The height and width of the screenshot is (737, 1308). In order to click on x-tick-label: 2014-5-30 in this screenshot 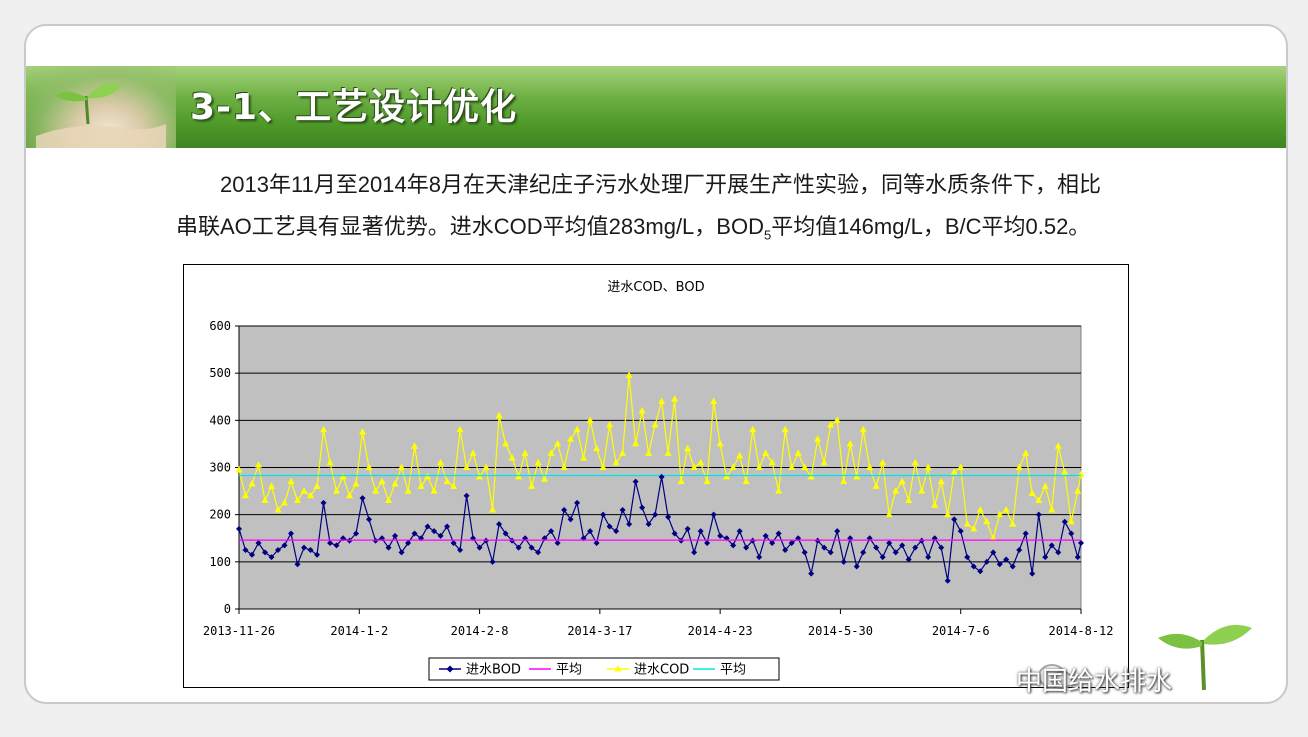, I will do `click(840, 631)`.